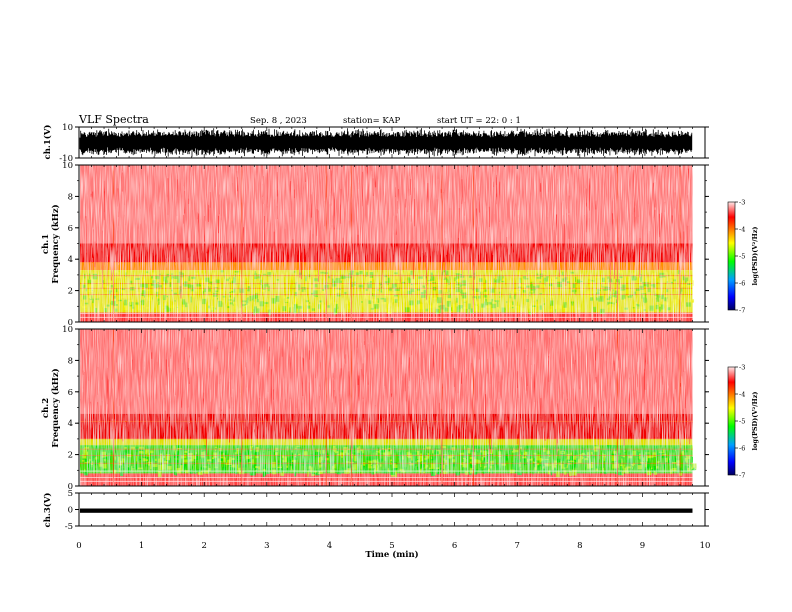 This screenshot has height=612, width=792. Describe the element at coordinates (642, 546) in the screenshot. I see `x-tick-label: 9` at that location.